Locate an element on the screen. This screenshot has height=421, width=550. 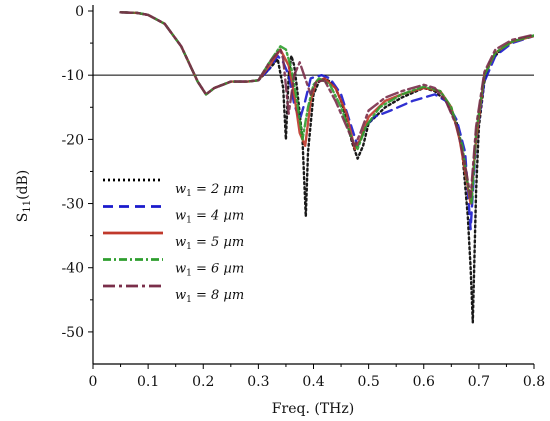
y-axis-title-main: S is located at coordinates (23, 218).